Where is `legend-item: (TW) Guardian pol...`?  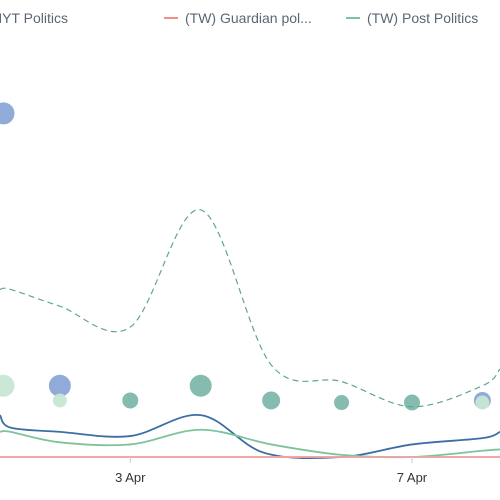 legend-item: (TW) Guardian pol... is located at coordinates (238, 18).